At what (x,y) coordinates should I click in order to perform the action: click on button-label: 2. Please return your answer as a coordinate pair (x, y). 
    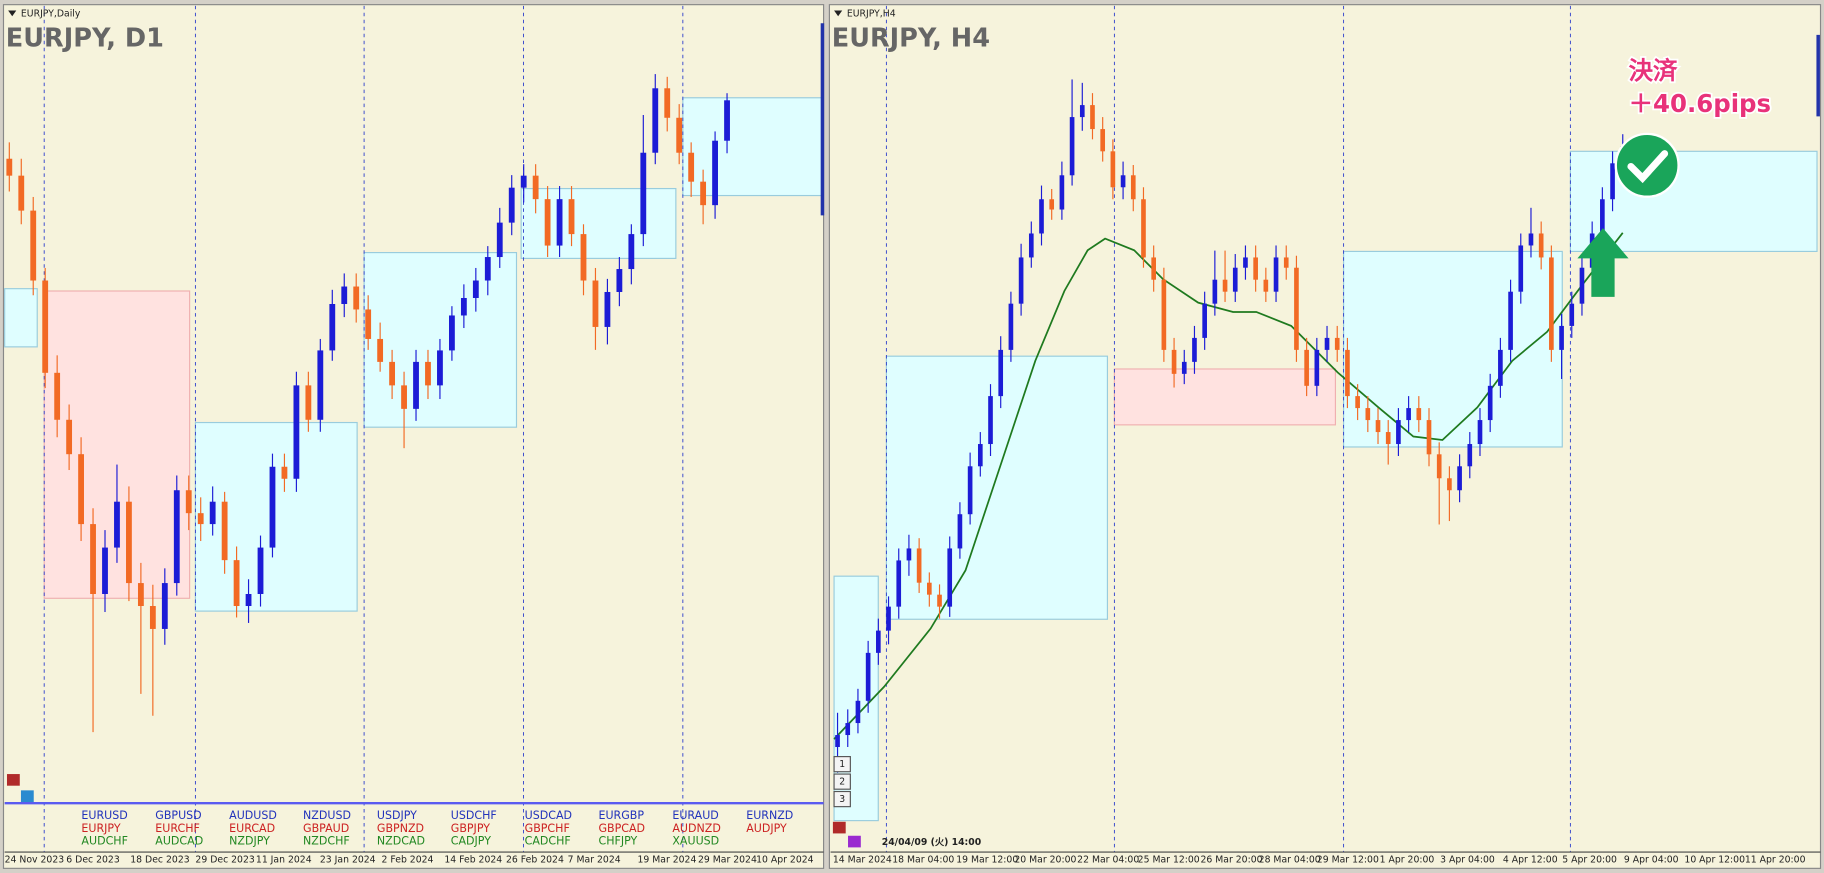
    Looking at the image, I should click on (842, 782).